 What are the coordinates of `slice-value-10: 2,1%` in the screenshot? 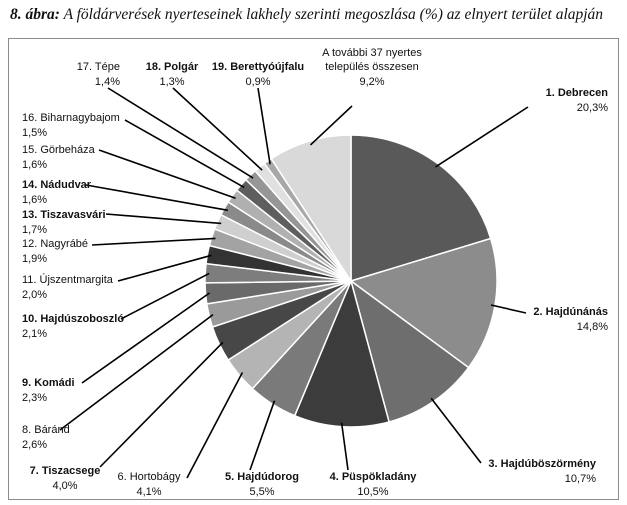 It's located at (34, 334).